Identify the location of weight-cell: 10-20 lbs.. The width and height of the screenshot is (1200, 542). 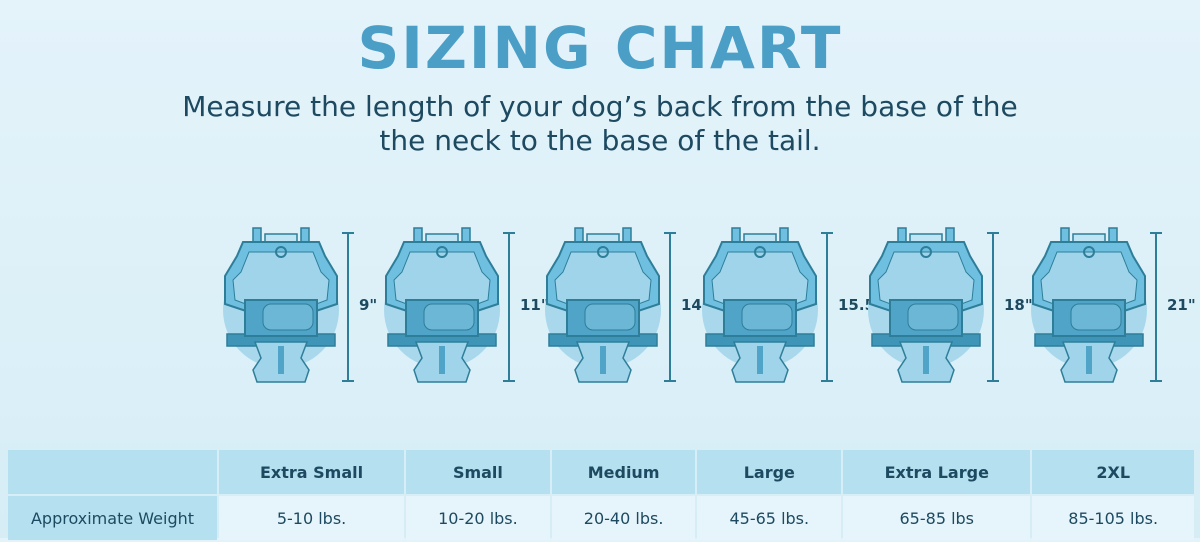
(478, 518).